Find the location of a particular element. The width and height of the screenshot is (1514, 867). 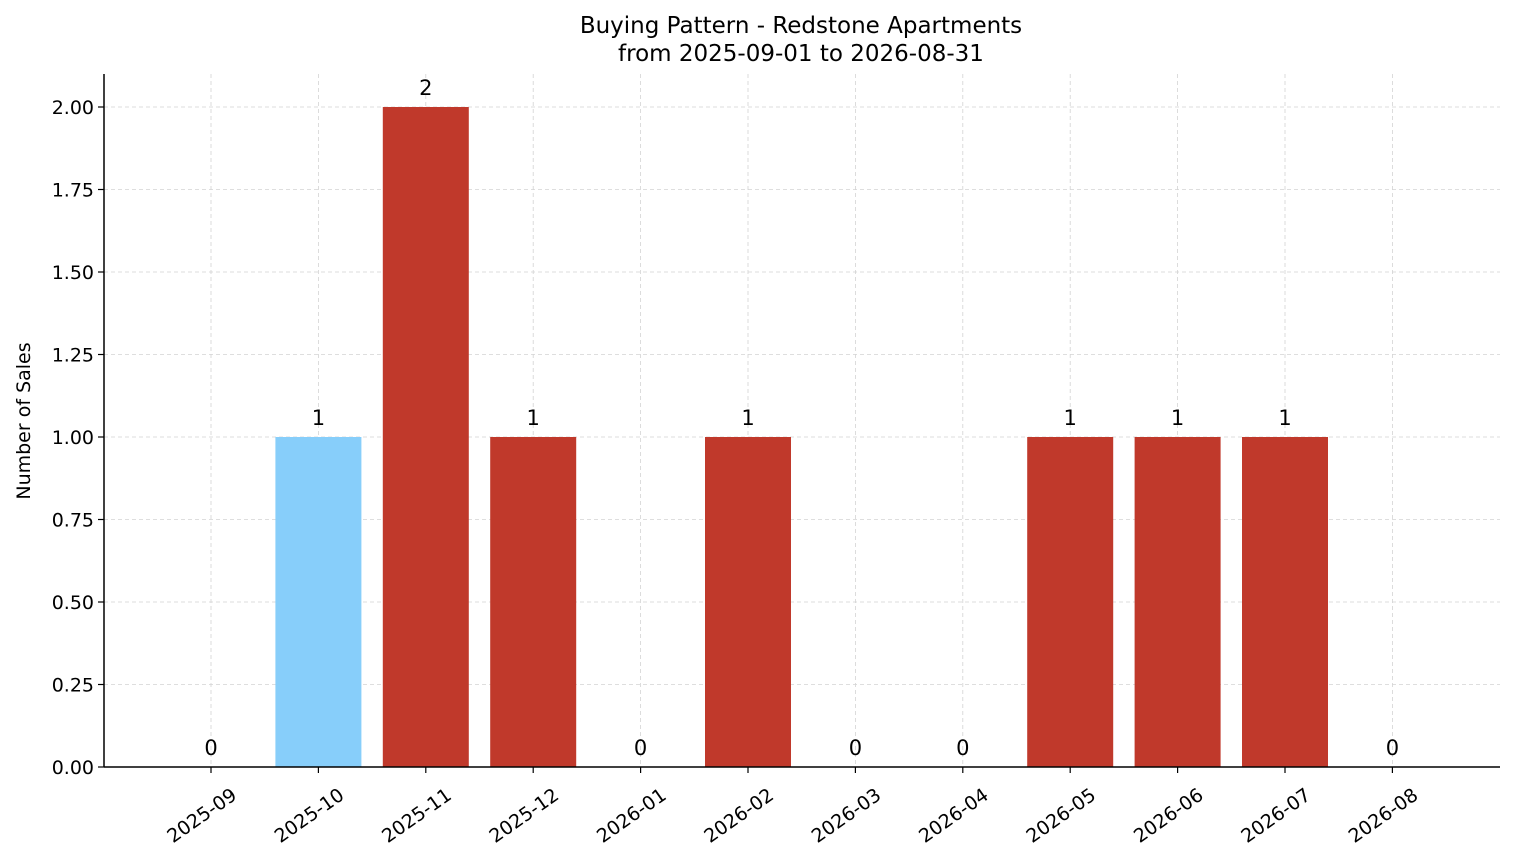

data-label-2026-04: 0 is located at coordinates (962, 748).